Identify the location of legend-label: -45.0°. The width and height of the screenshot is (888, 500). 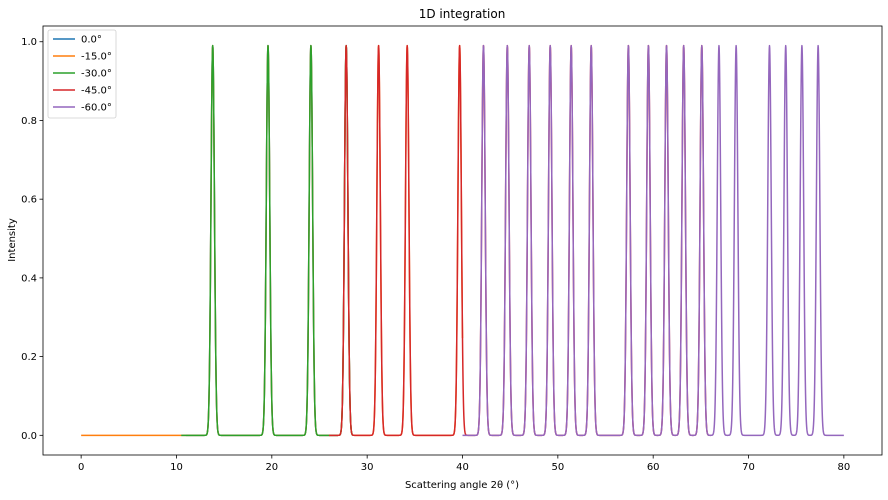
(96, 91).